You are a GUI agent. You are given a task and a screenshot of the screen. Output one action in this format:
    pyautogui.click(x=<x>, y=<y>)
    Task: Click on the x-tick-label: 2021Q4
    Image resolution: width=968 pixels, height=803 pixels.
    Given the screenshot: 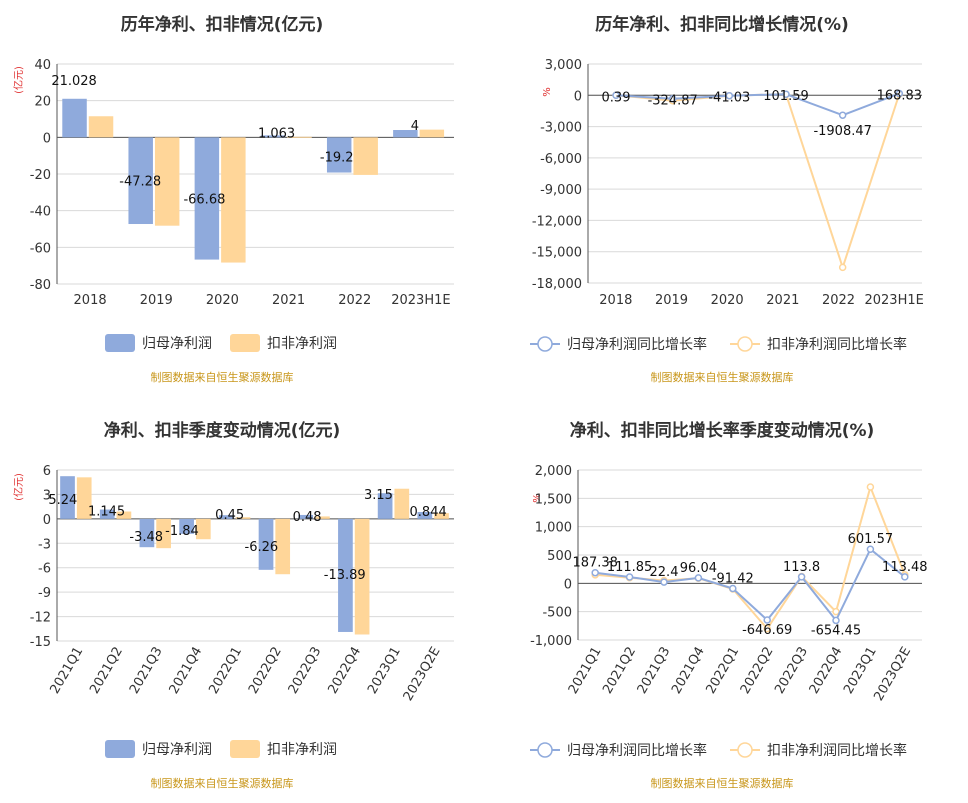 What is the action you would take?
    pyautogui.click(x=688, y=671)
    